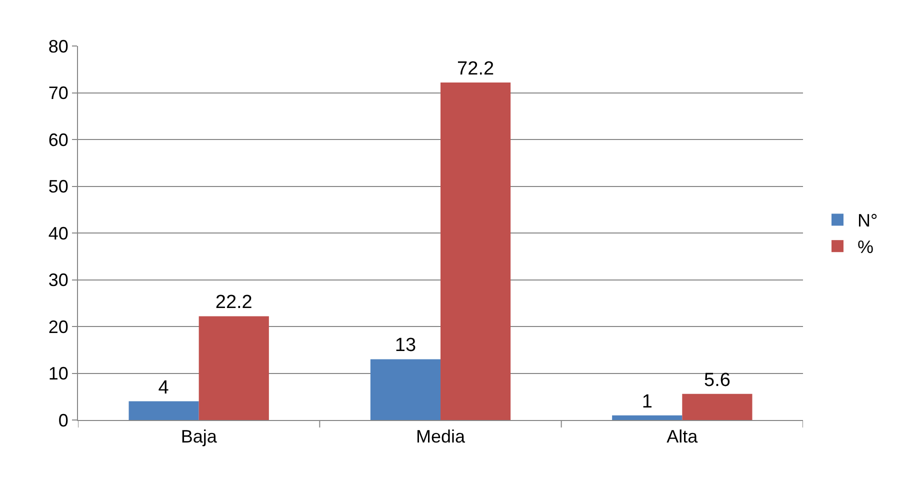 This screenshot has height=478, width=905. Describe the element at coordinates (63, 420) in the screenshot. I see `y-tick-label: 0` at that location.